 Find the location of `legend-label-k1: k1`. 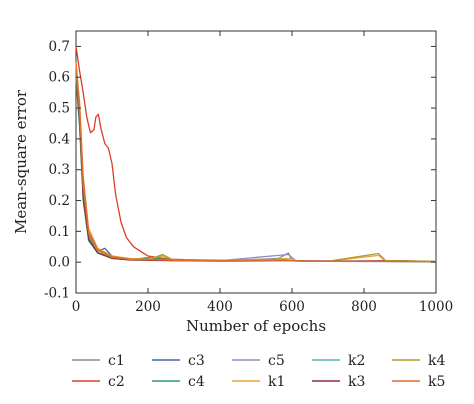

legend-label-k1: k1 is located at coordinates (276, 382).